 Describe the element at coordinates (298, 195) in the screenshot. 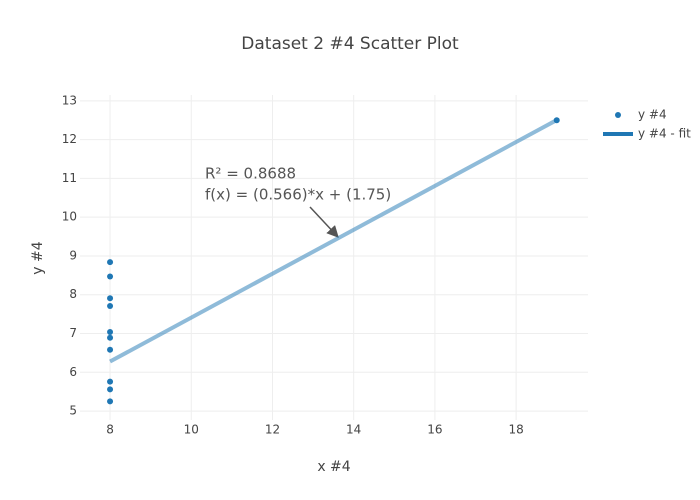

I see `annotation-formula: f(x) = (0.566)*x + (1.75)` at that location.